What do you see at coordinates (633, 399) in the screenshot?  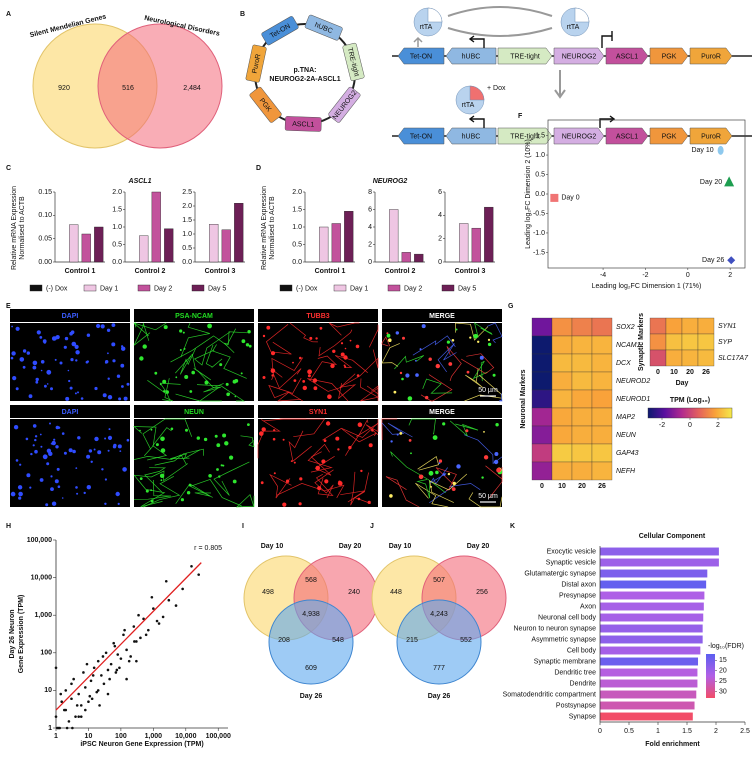 I see `row-label: NEUROD1` at bounding box center [633, 399].